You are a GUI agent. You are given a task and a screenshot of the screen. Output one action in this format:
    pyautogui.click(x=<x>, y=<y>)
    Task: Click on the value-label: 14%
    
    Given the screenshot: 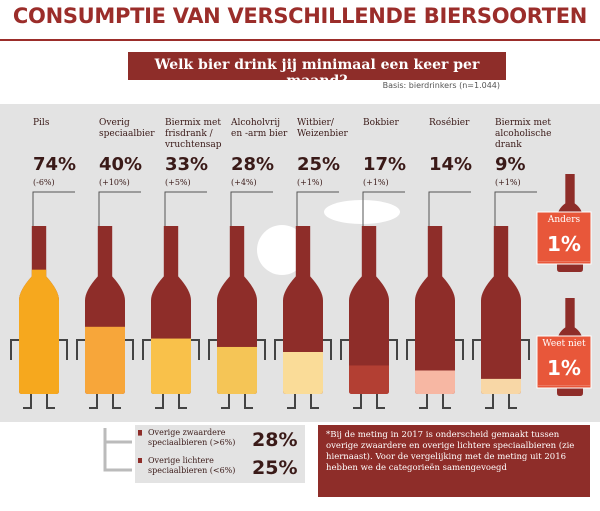 What is the action you would take?
    pyautogui.click(x=451, y=164)
    